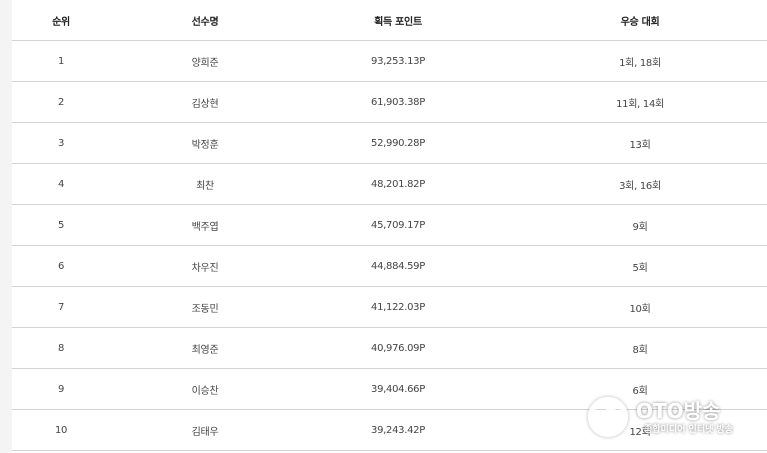 The width and height of the screenshot is (767, 453). Describe the element at coordinates (640, 22) in the screenshot. I see `header-wins: 우승 대회` at that location.